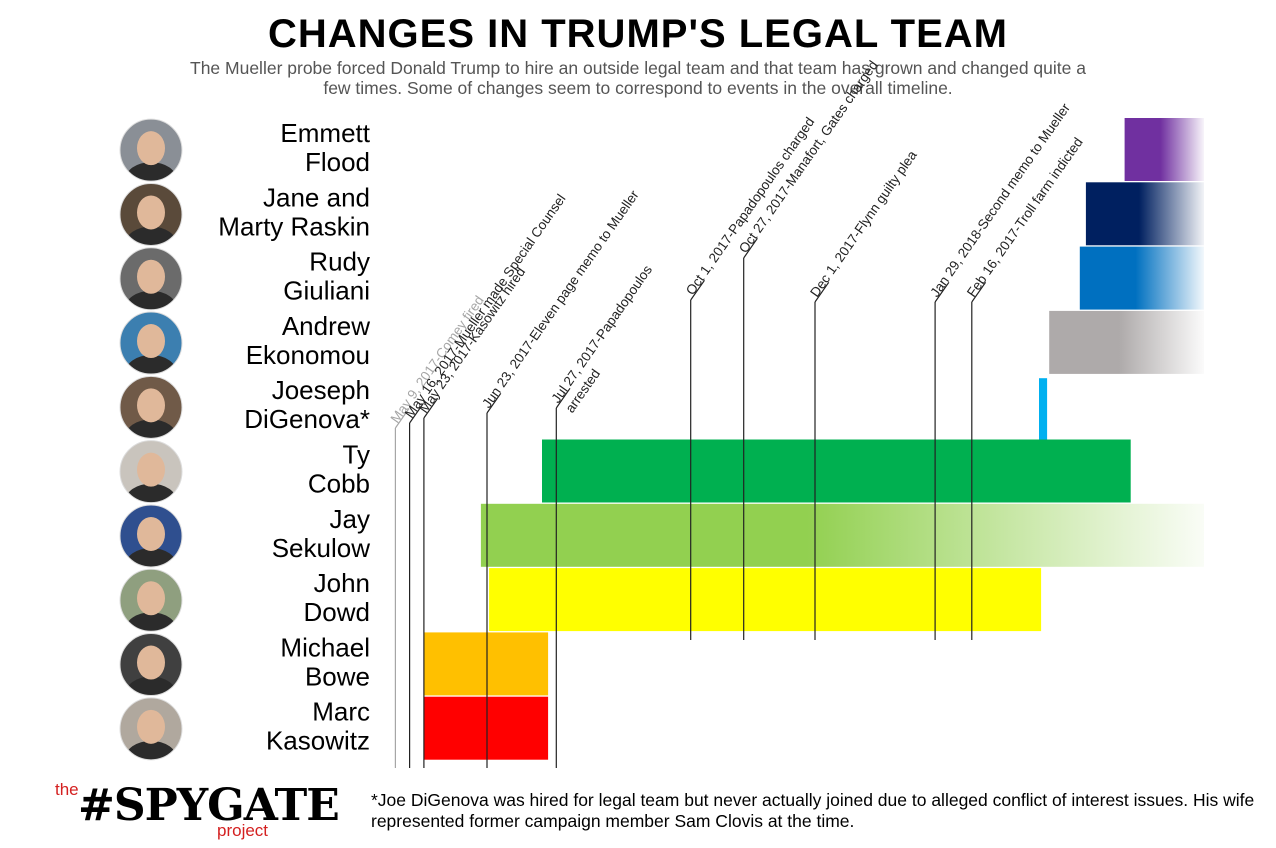 This screenshot has width=1276, height=848. What do you see at coordinates (151, 729) in the screenshot?
I see `kasowitz-portrait-icon` at bounding box center [151, 729].